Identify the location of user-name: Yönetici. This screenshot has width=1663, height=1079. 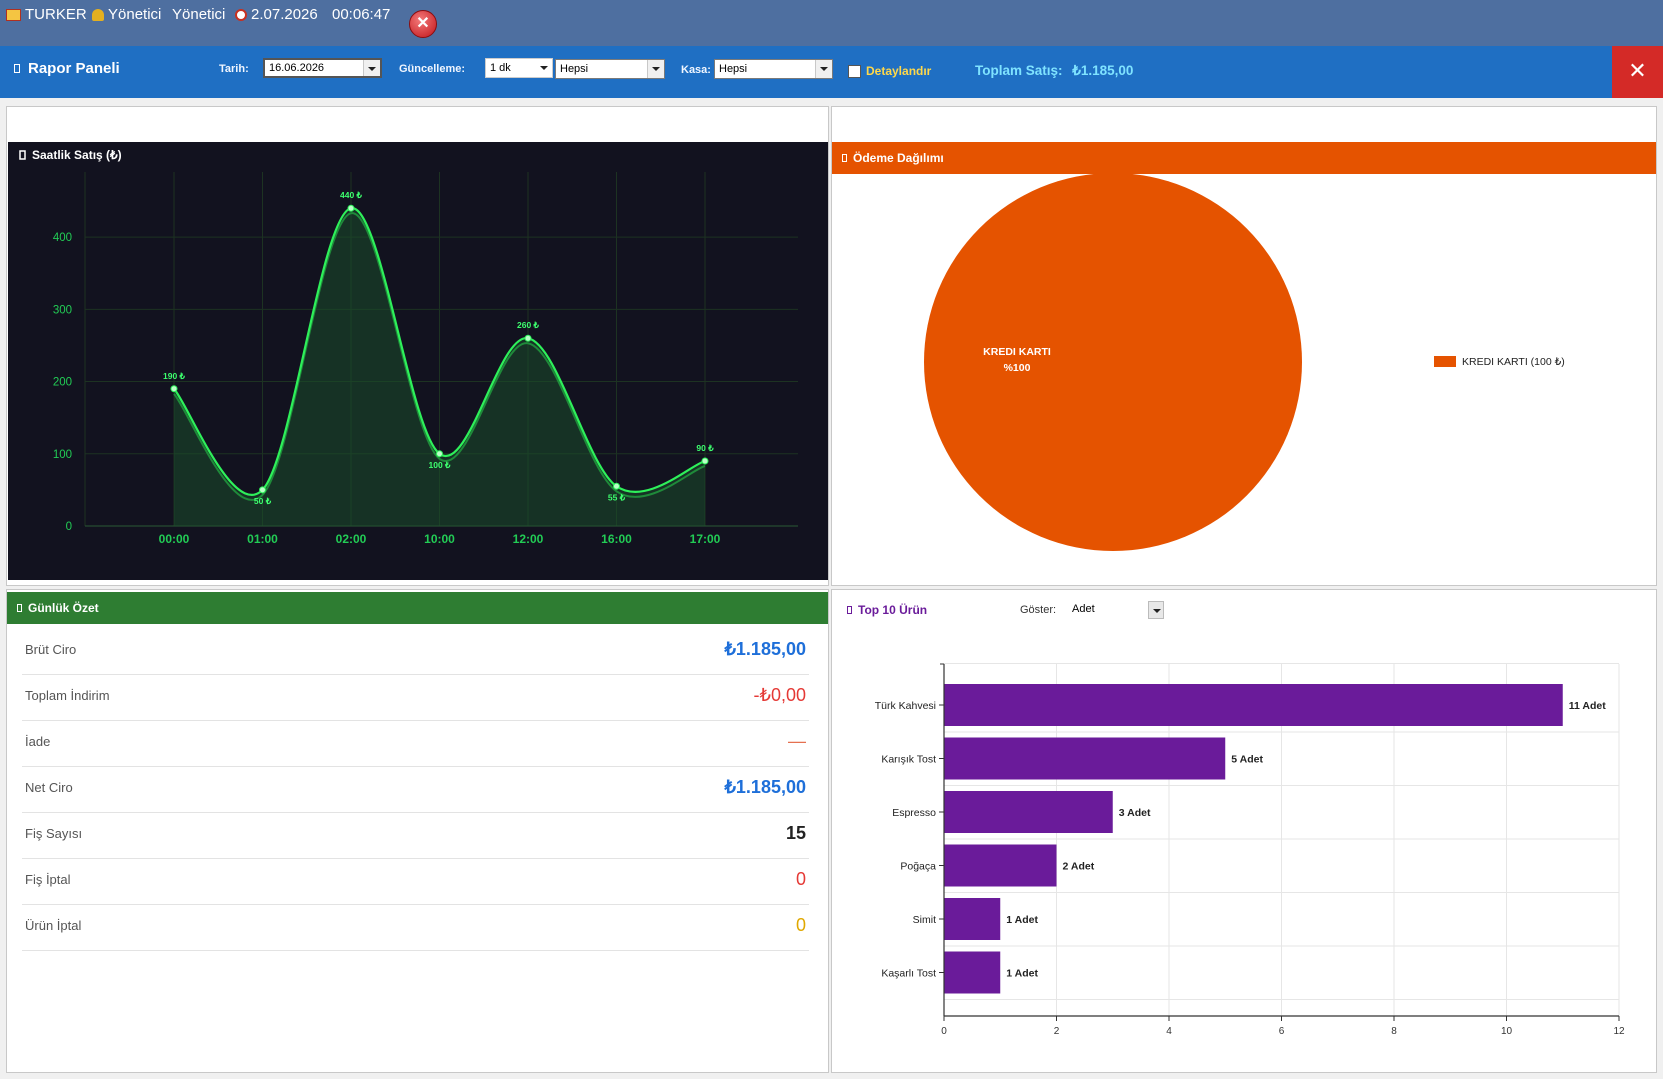
(198, 14).